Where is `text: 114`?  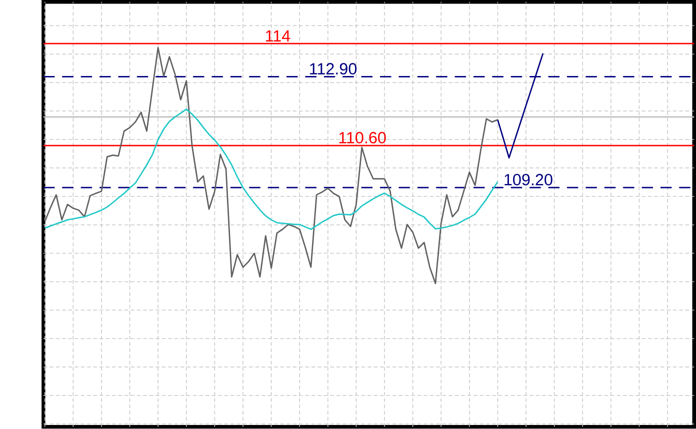 text: 114 is located at coordinates (278, 36).